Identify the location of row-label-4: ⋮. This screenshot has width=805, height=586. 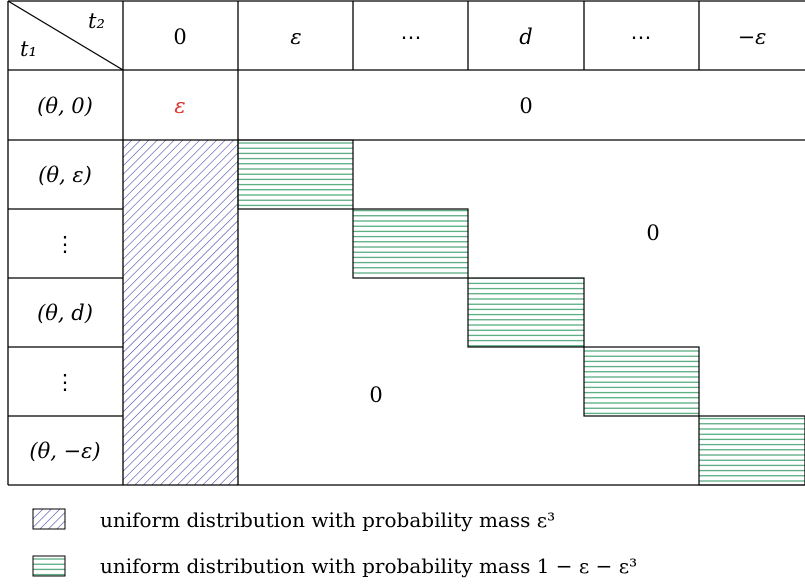
(65, 382).